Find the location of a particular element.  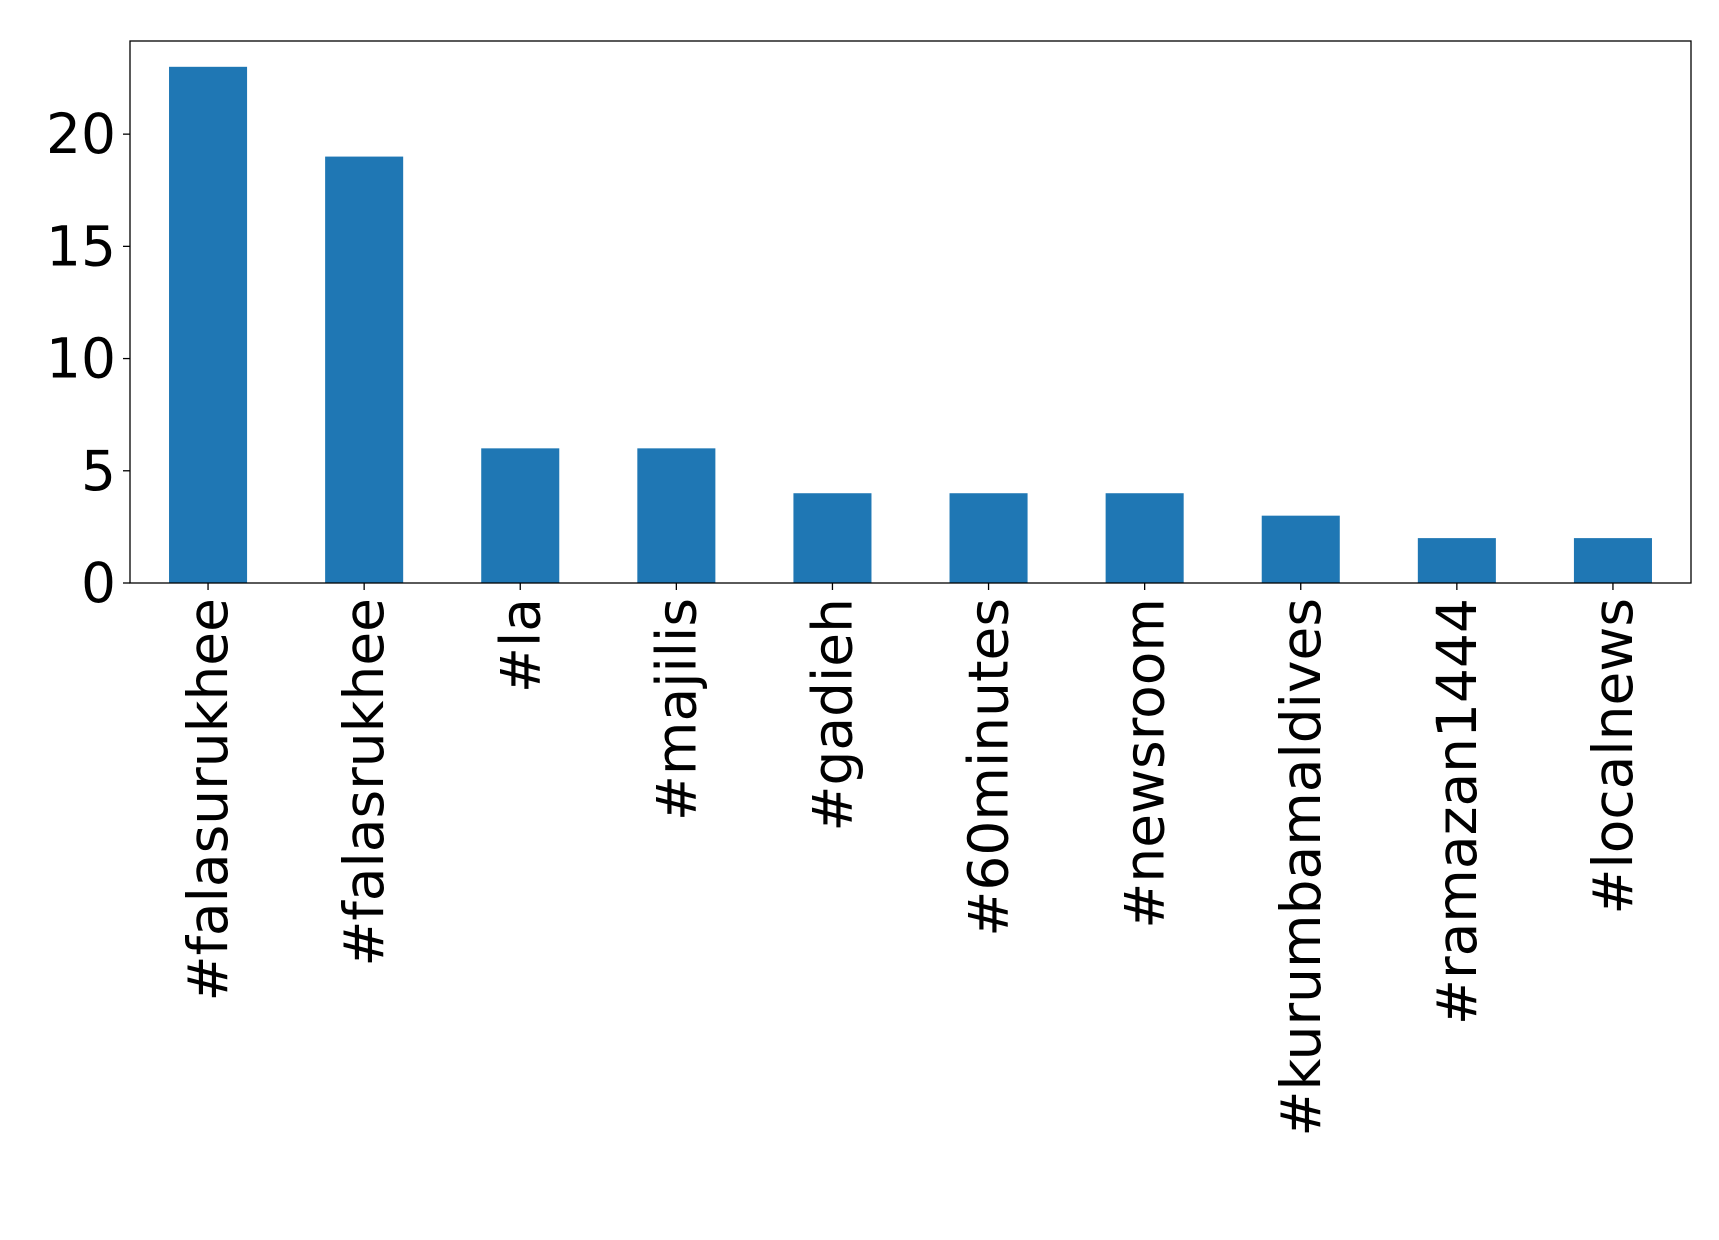

y-tick-label-0: 0 is located at coordinates (98, 583).